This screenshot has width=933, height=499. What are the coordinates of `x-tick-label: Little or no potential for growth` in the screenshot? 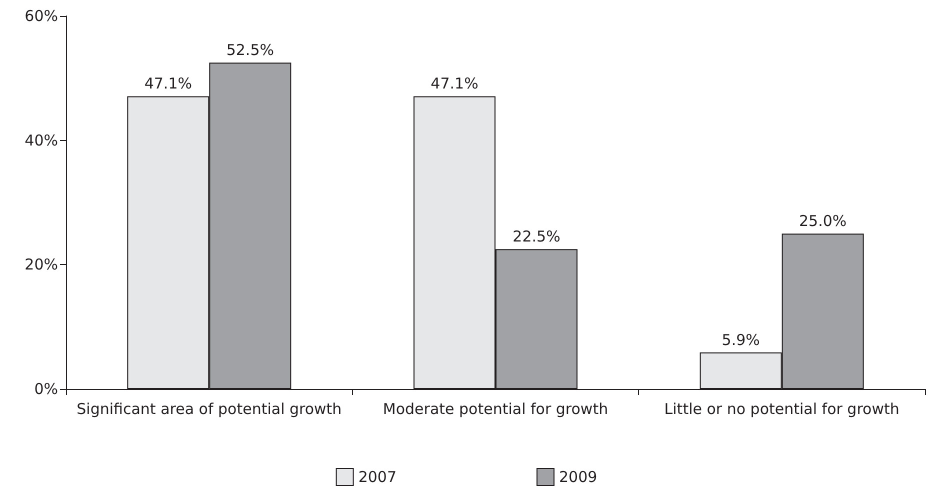 It's located at (782, 409).